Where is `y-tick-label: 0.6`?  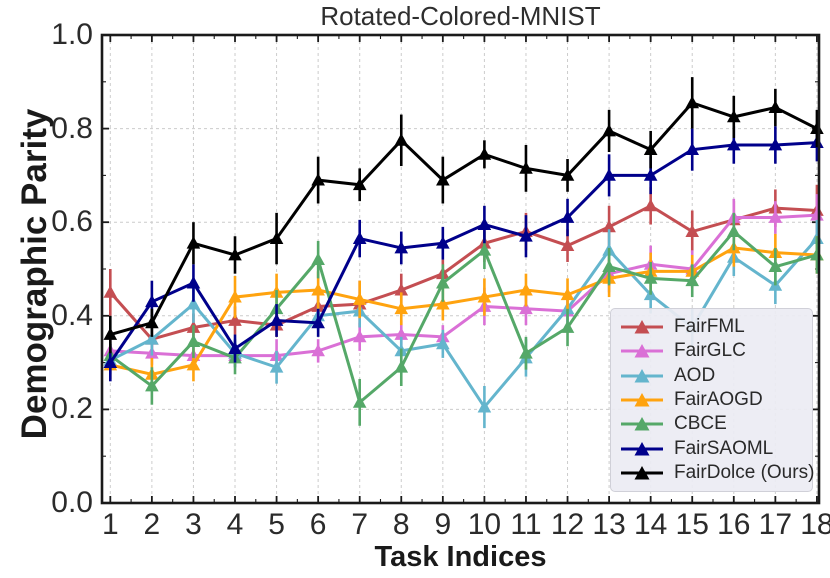 y-tick-label: 0.6 is located at coordinates (72, 222).